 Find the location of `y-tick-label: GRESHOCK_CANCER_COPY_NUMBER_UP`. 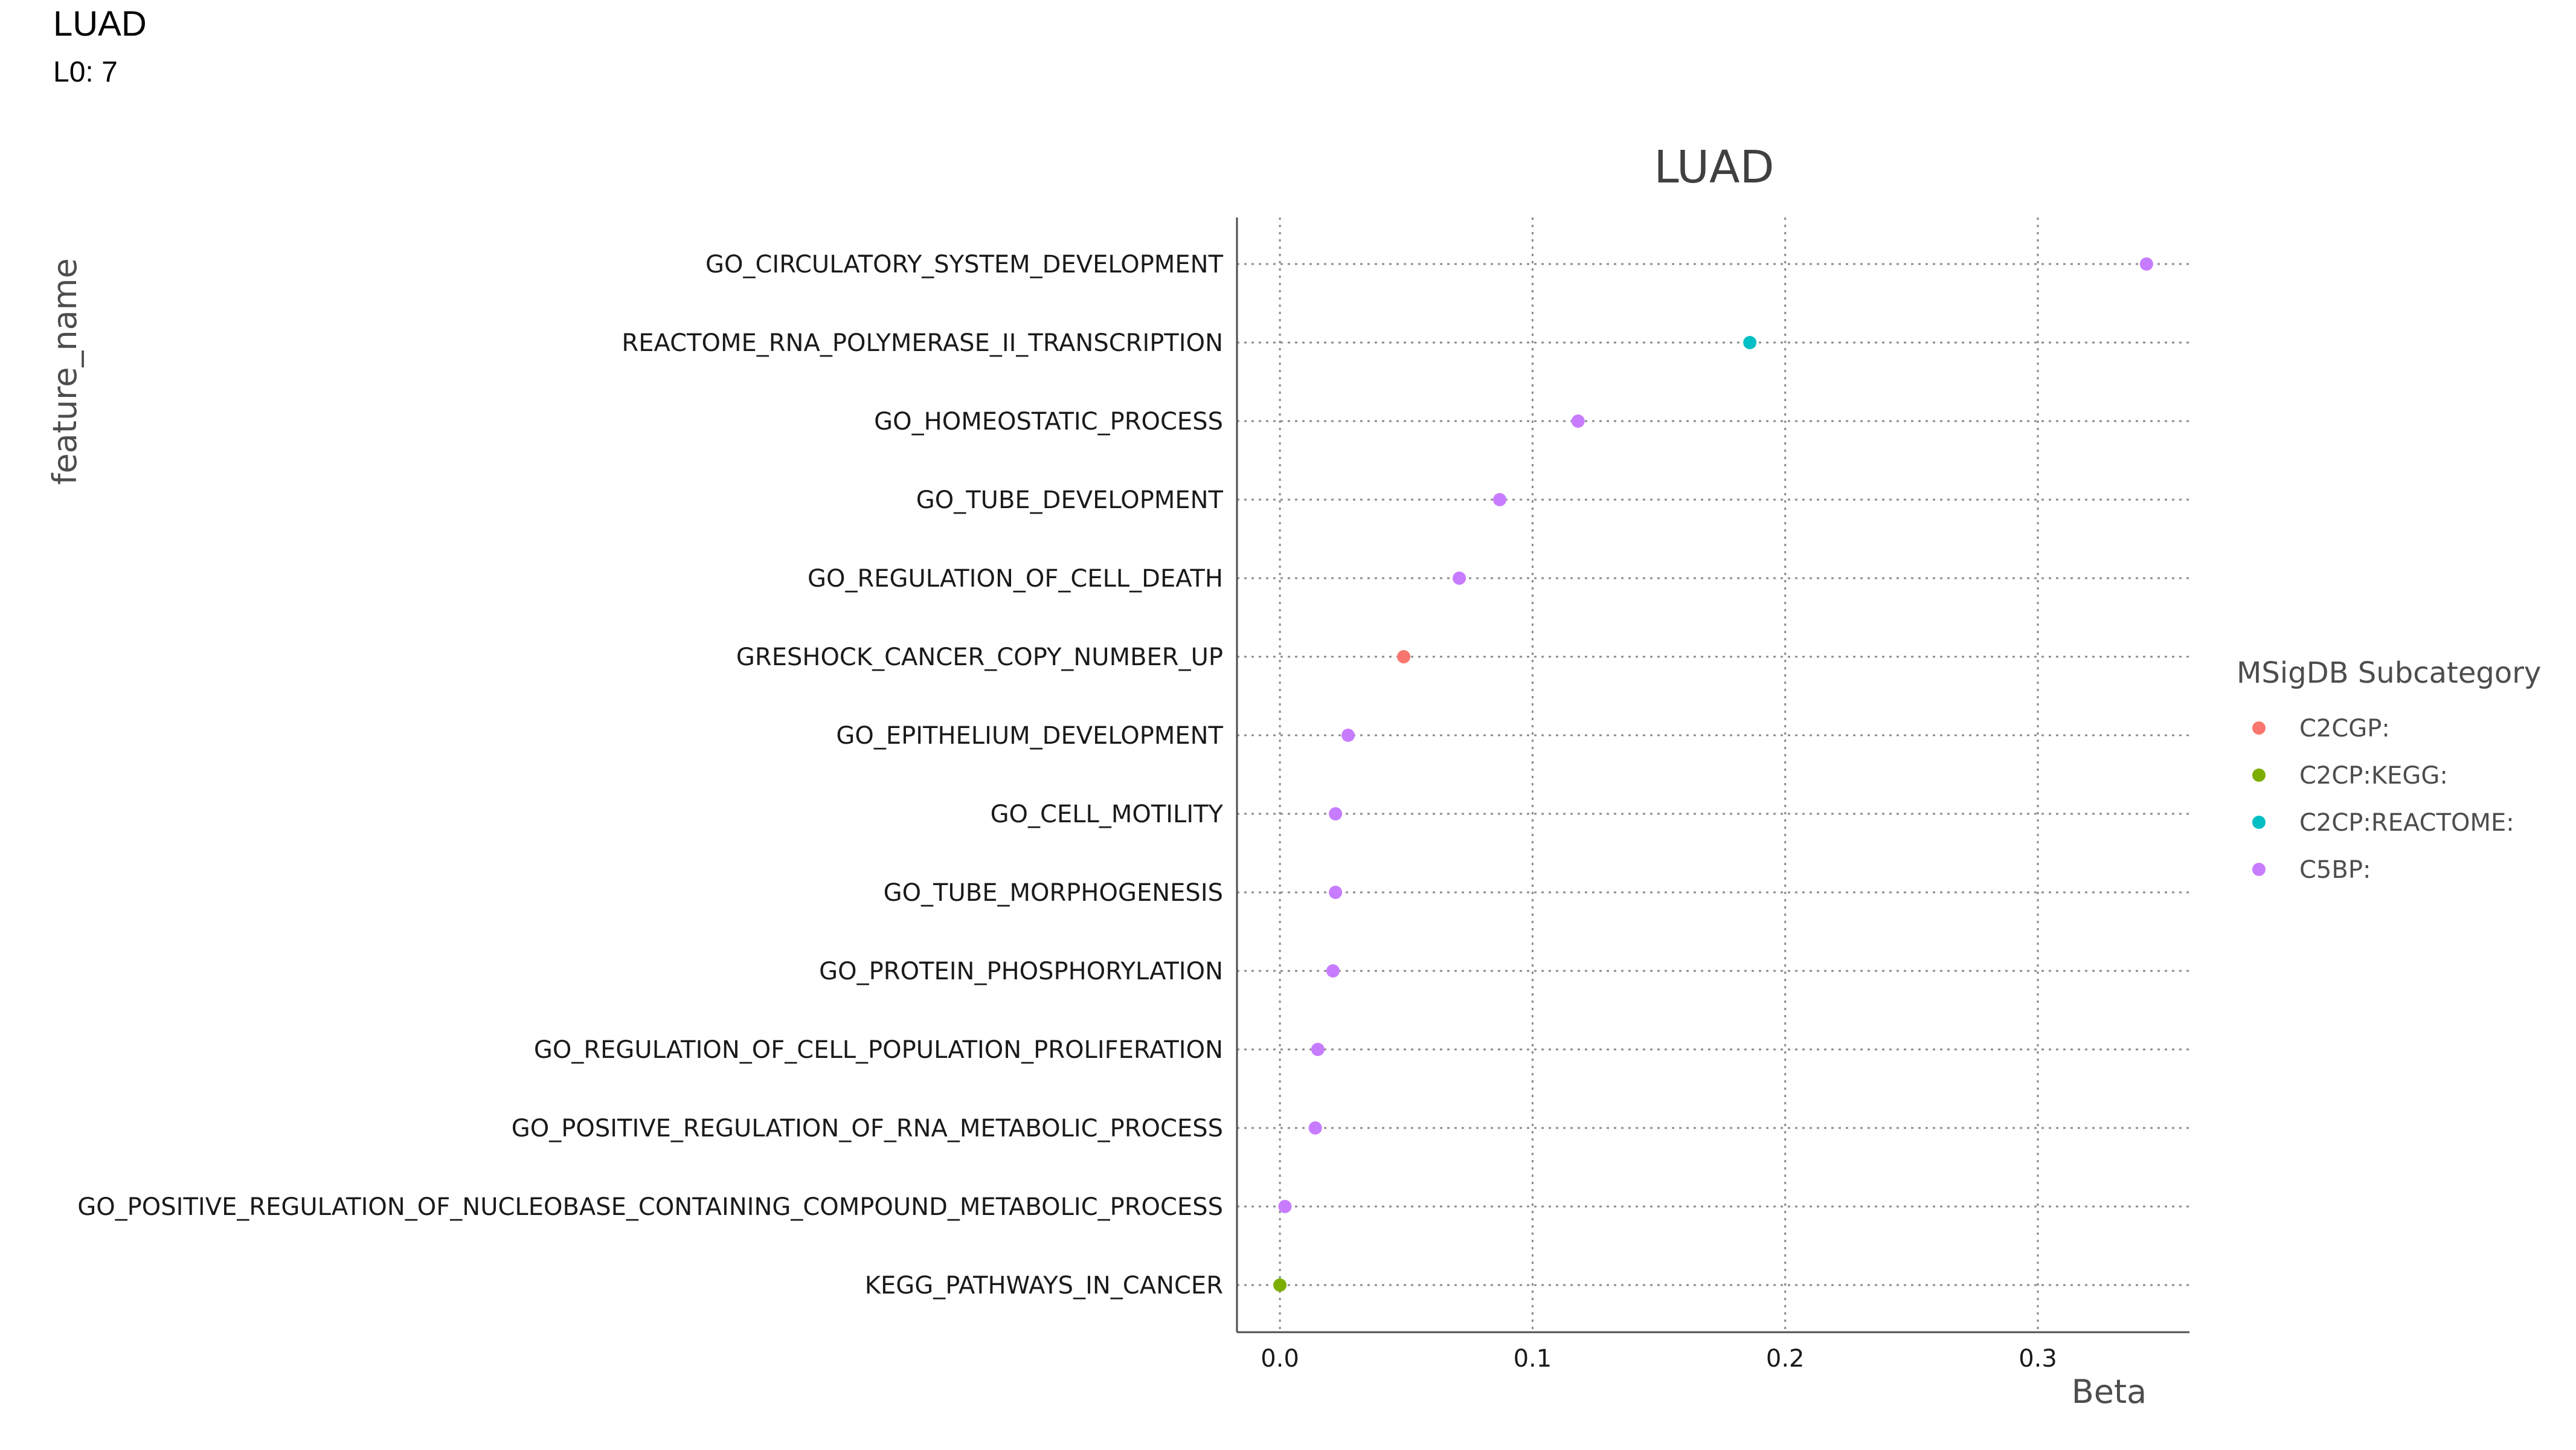

y-tick-label: GRESHOCK_CANCER_COPY_NUMBER_UP is located at coordinates (979, 657).